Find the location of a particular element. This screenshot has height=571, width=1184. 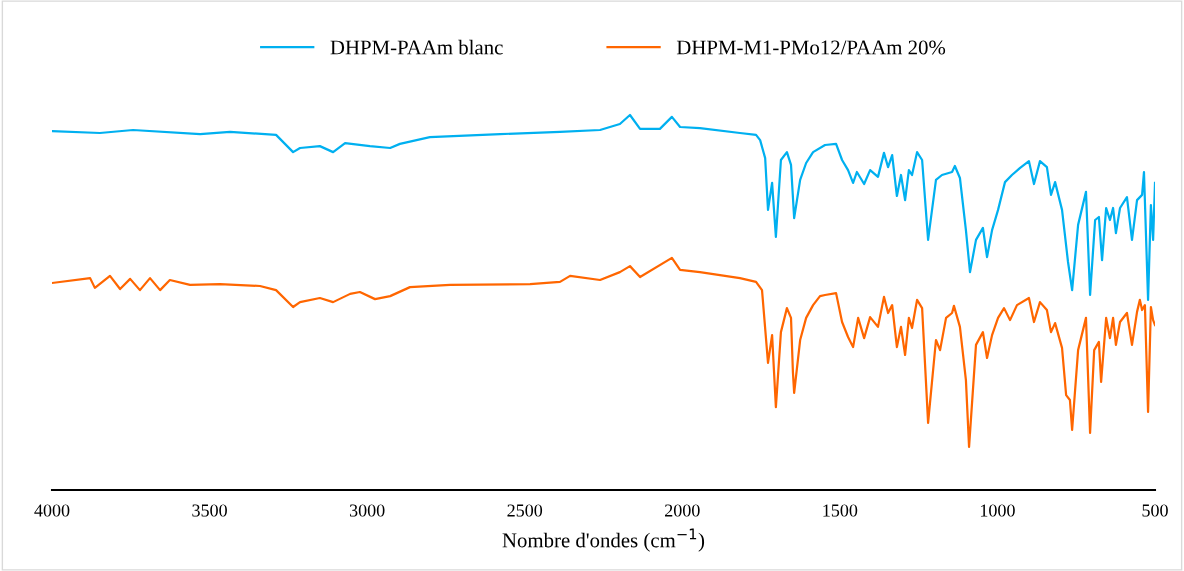

x-tick-label: 2000 is located at coordinates (682, 510).